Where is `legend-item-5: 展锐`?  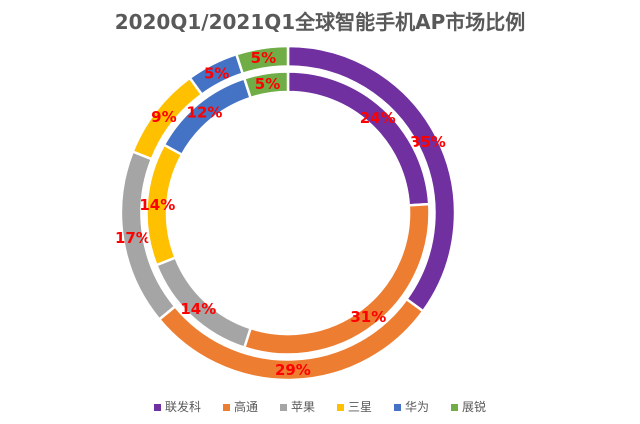
legend-item-5: 展锐 is located at coordinates (468, 407).